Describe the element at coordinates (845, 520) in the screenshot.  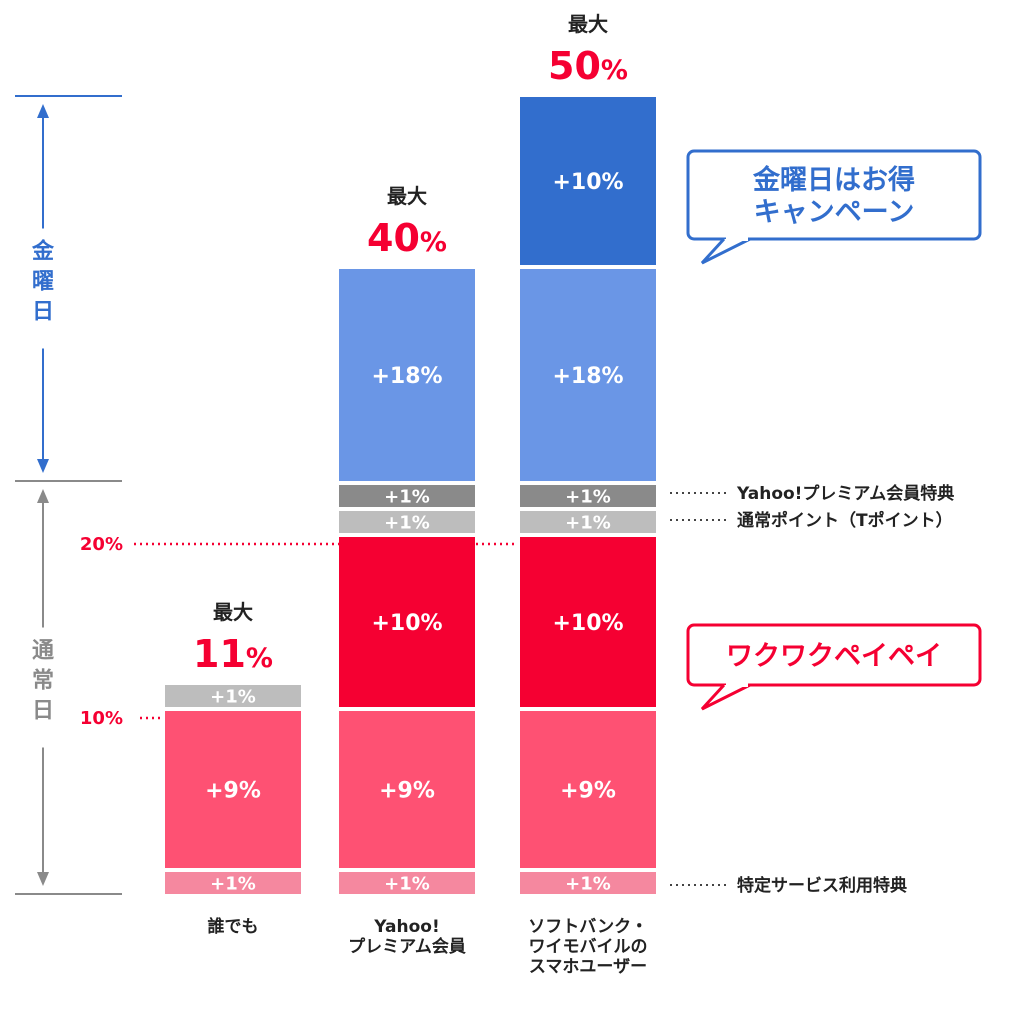
I see `note-label: 通常ポイント（Tポイント）` at that location.